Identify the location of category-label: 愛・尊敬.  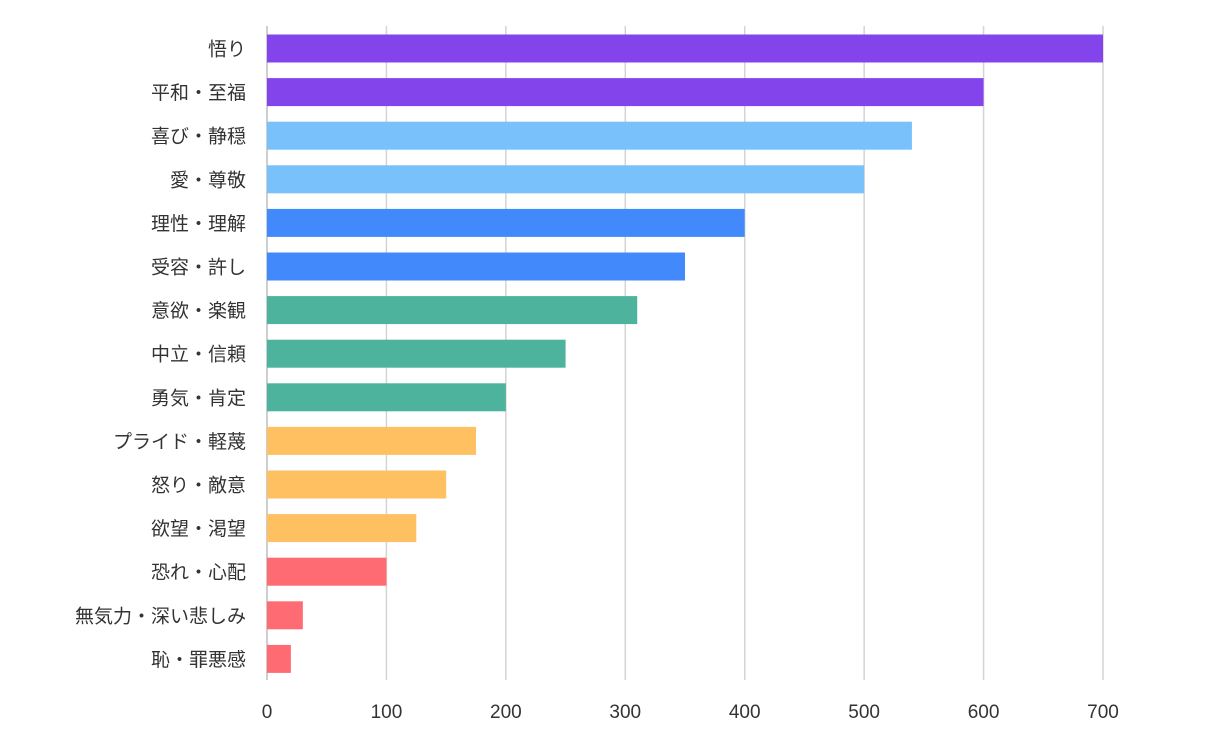
(208, 180).